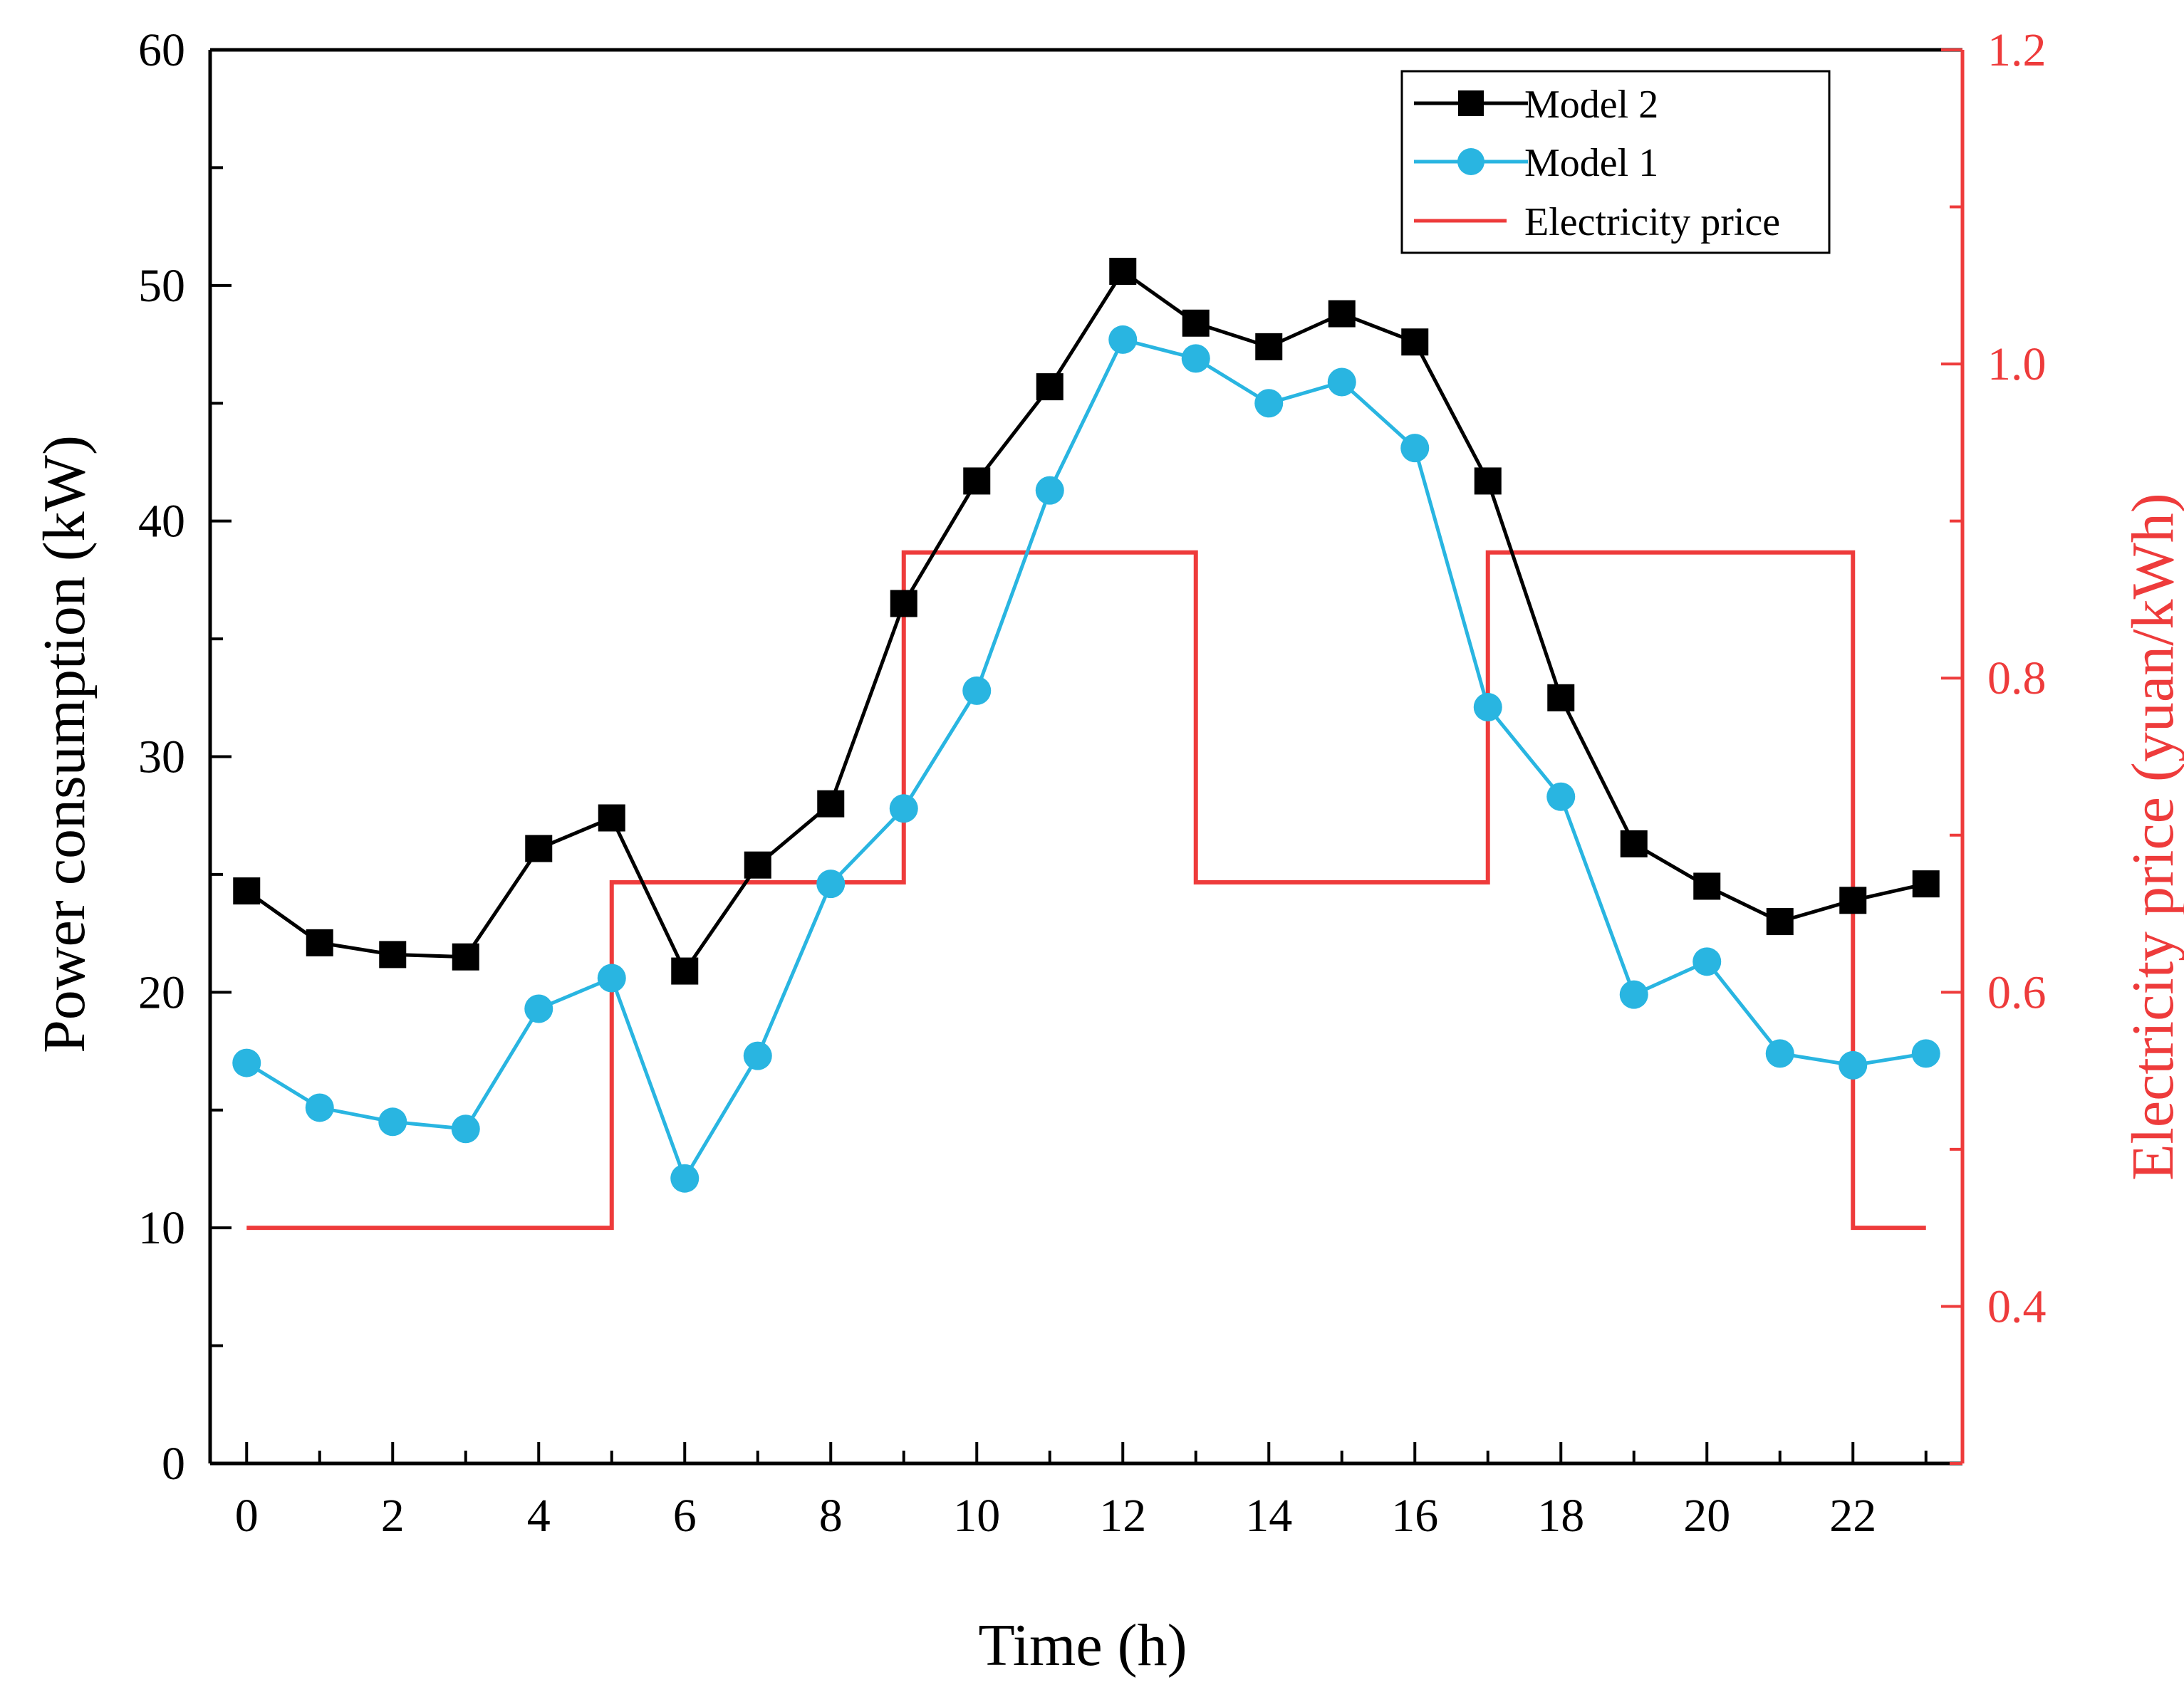 This screenshot has height=1707, width=2184. Describe the element at coordinates (685, 1516) in the screenshot. I see `x-tick-label: 6` at that location.